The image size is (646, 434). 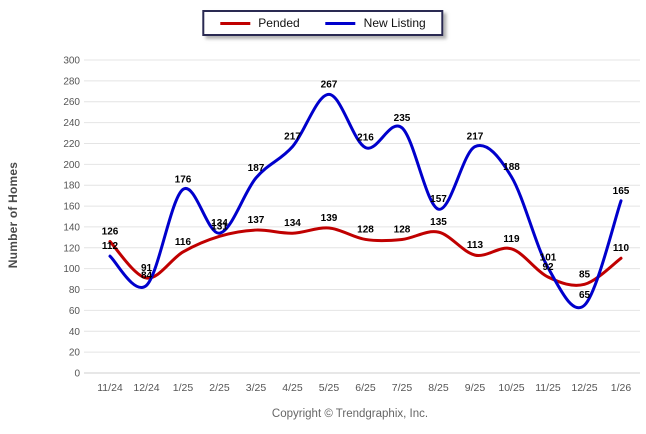 What do you see at coordinates (77, 374) in the screenshot?
I see `y-tick-label: 0` at bounding box center [77, 374].